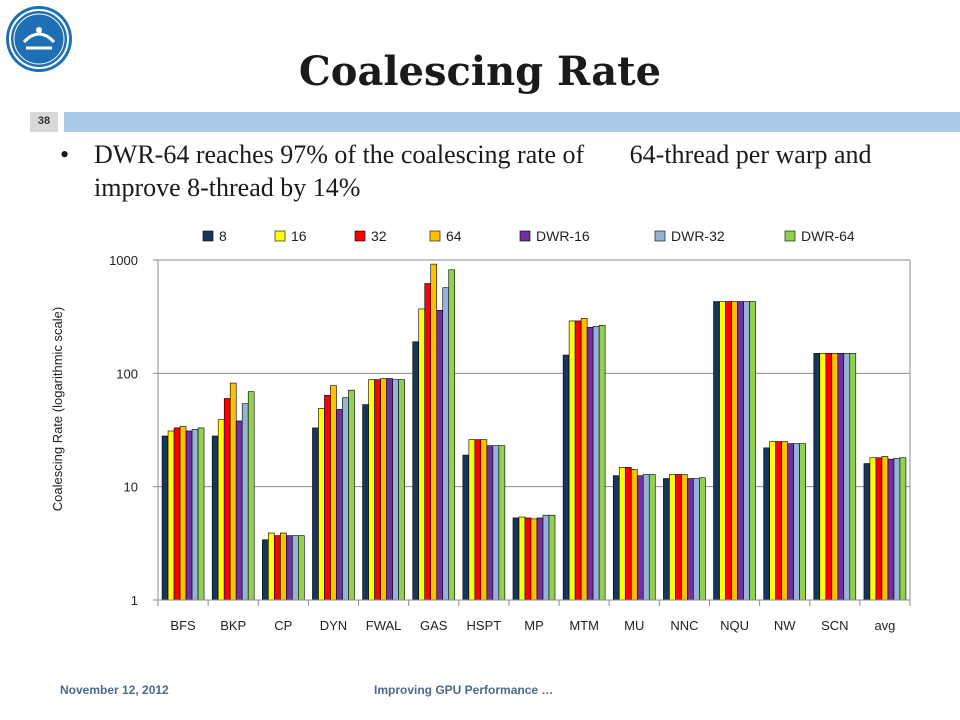  What do you see at coordinates (223, 236) in the screenshot?
I see `legend-label: 8` at bounding box center [223, 236].